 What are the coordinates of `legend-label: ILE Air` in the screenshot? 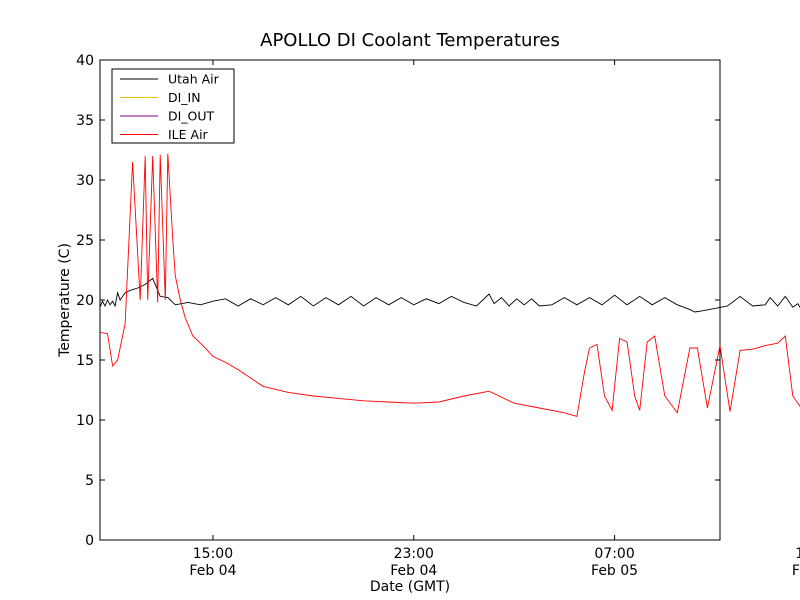 It's located at (188, 134).